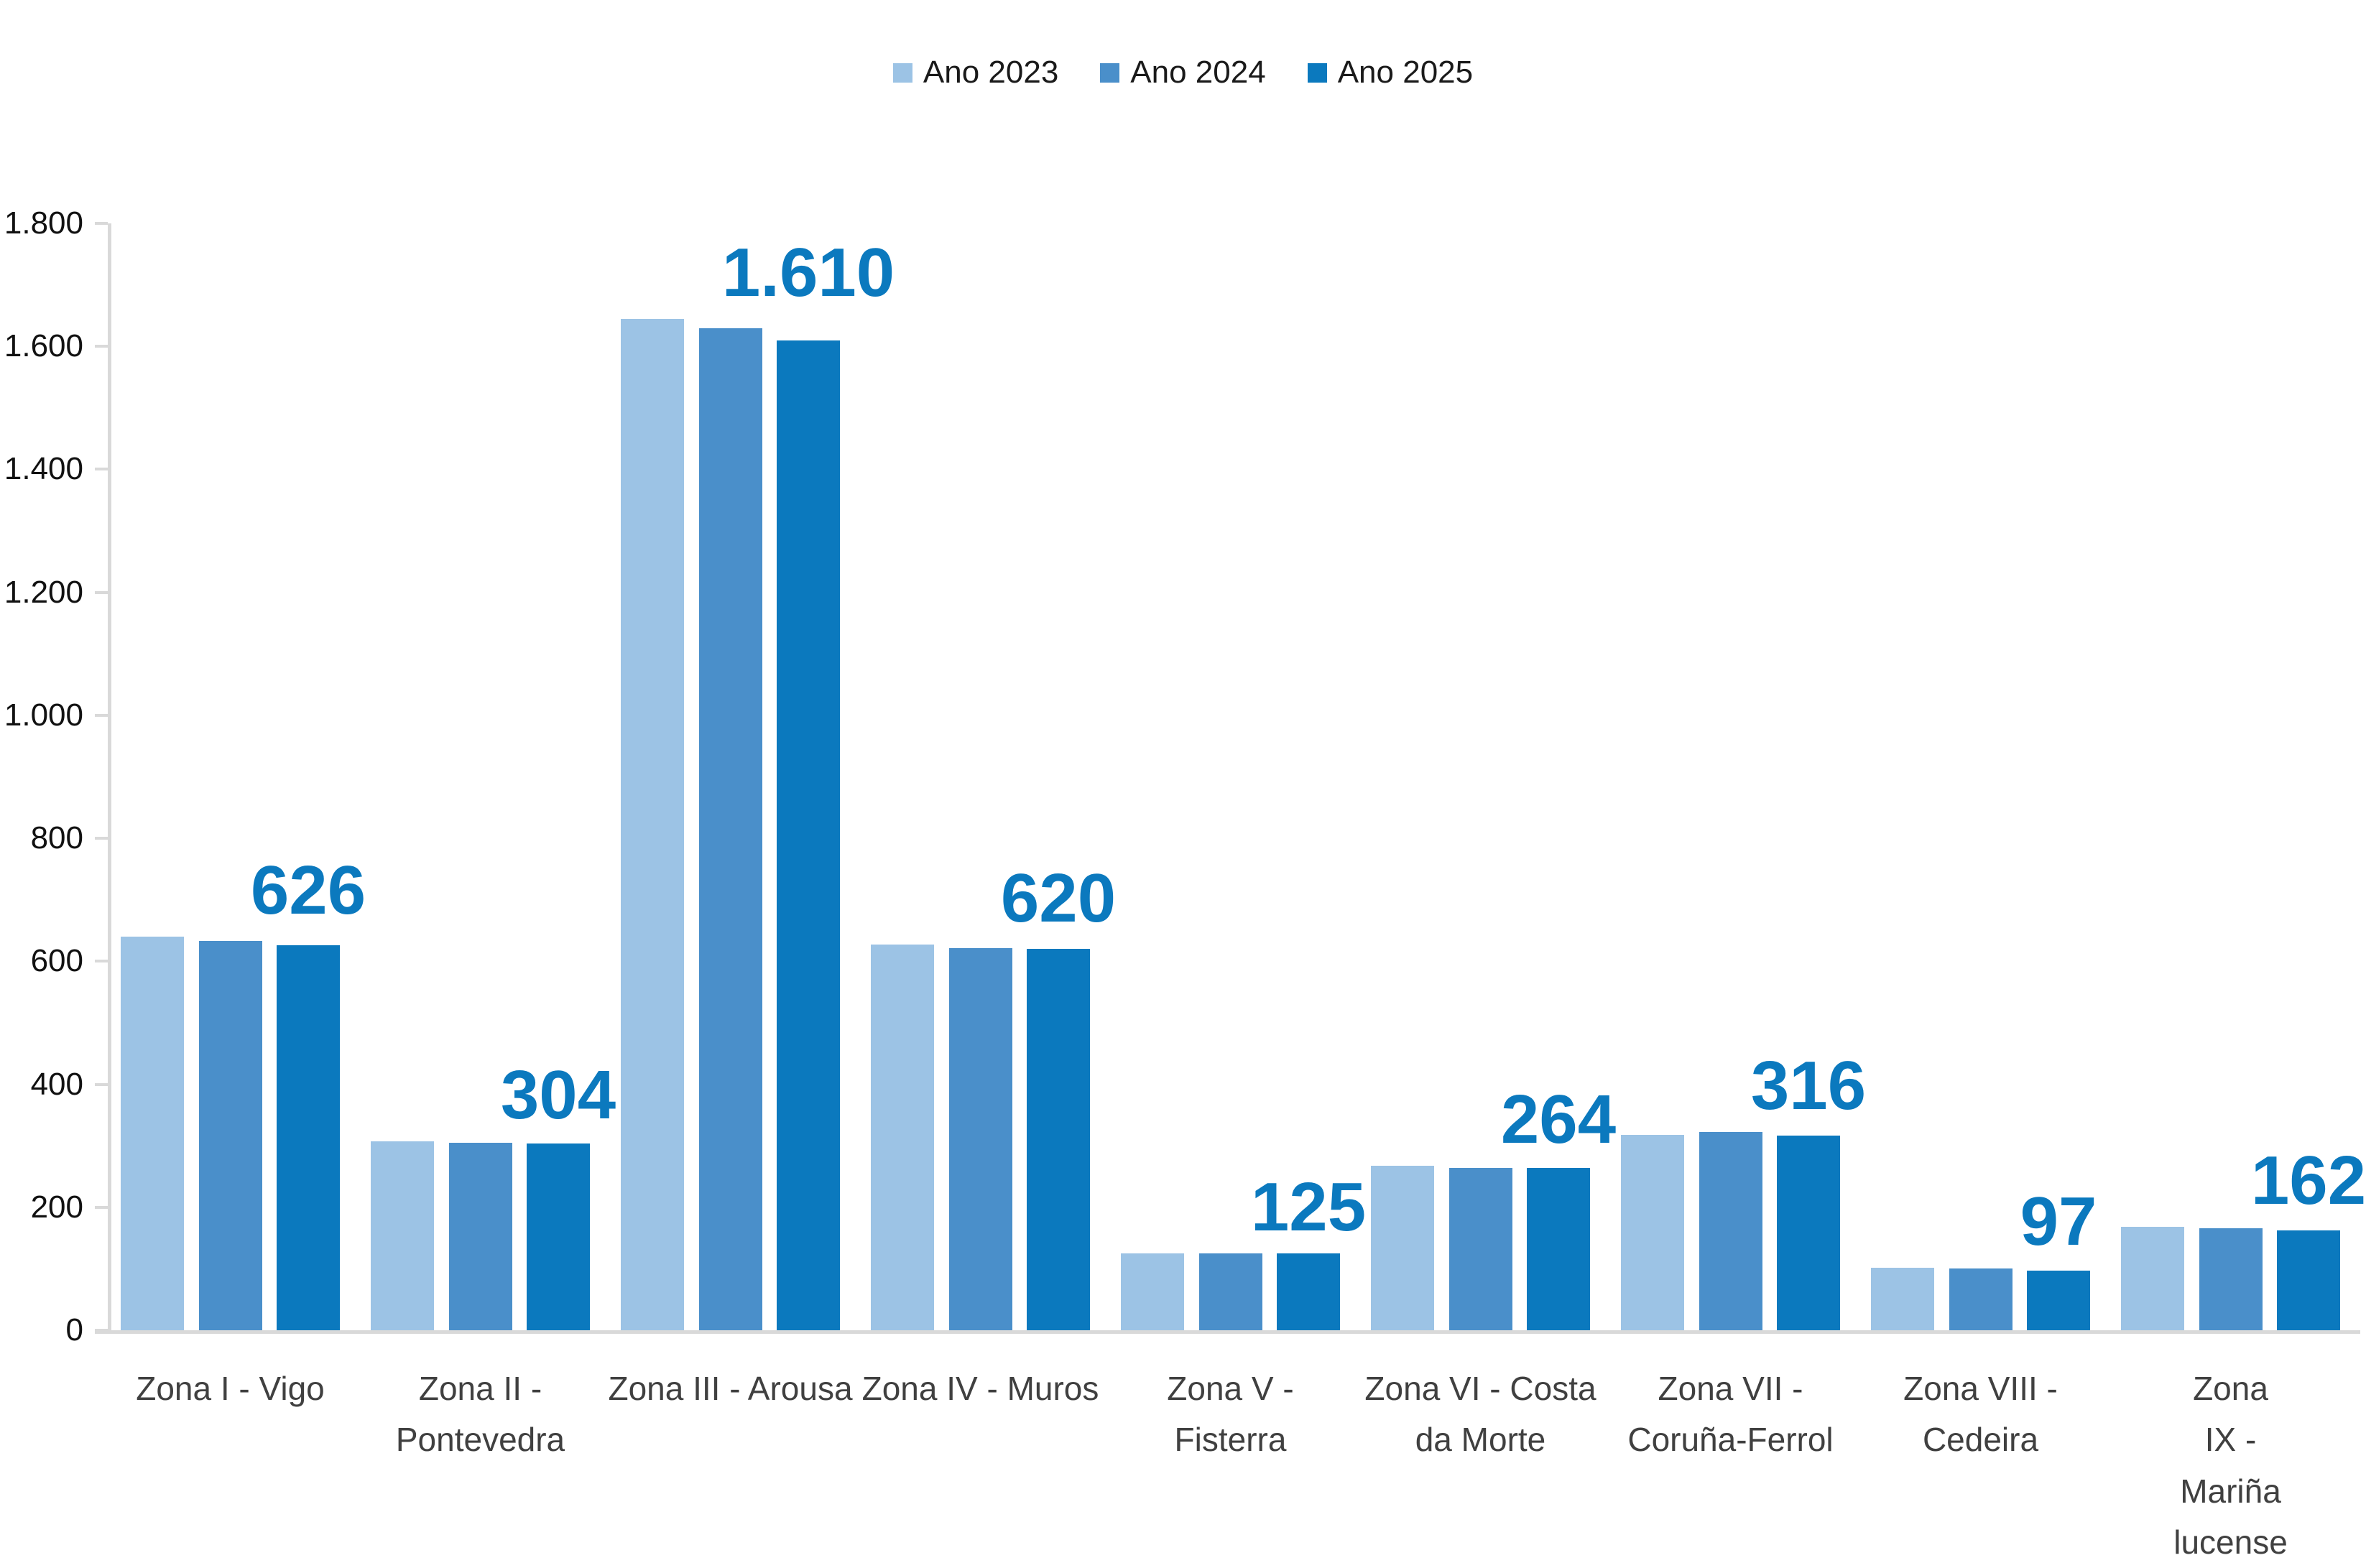 The height and width of the screenshot is (1568, 2366). What do you see at coordinates (808, 272) in the screenshot?
I see `data-label: 1.610` at bounding box center [808, 272].